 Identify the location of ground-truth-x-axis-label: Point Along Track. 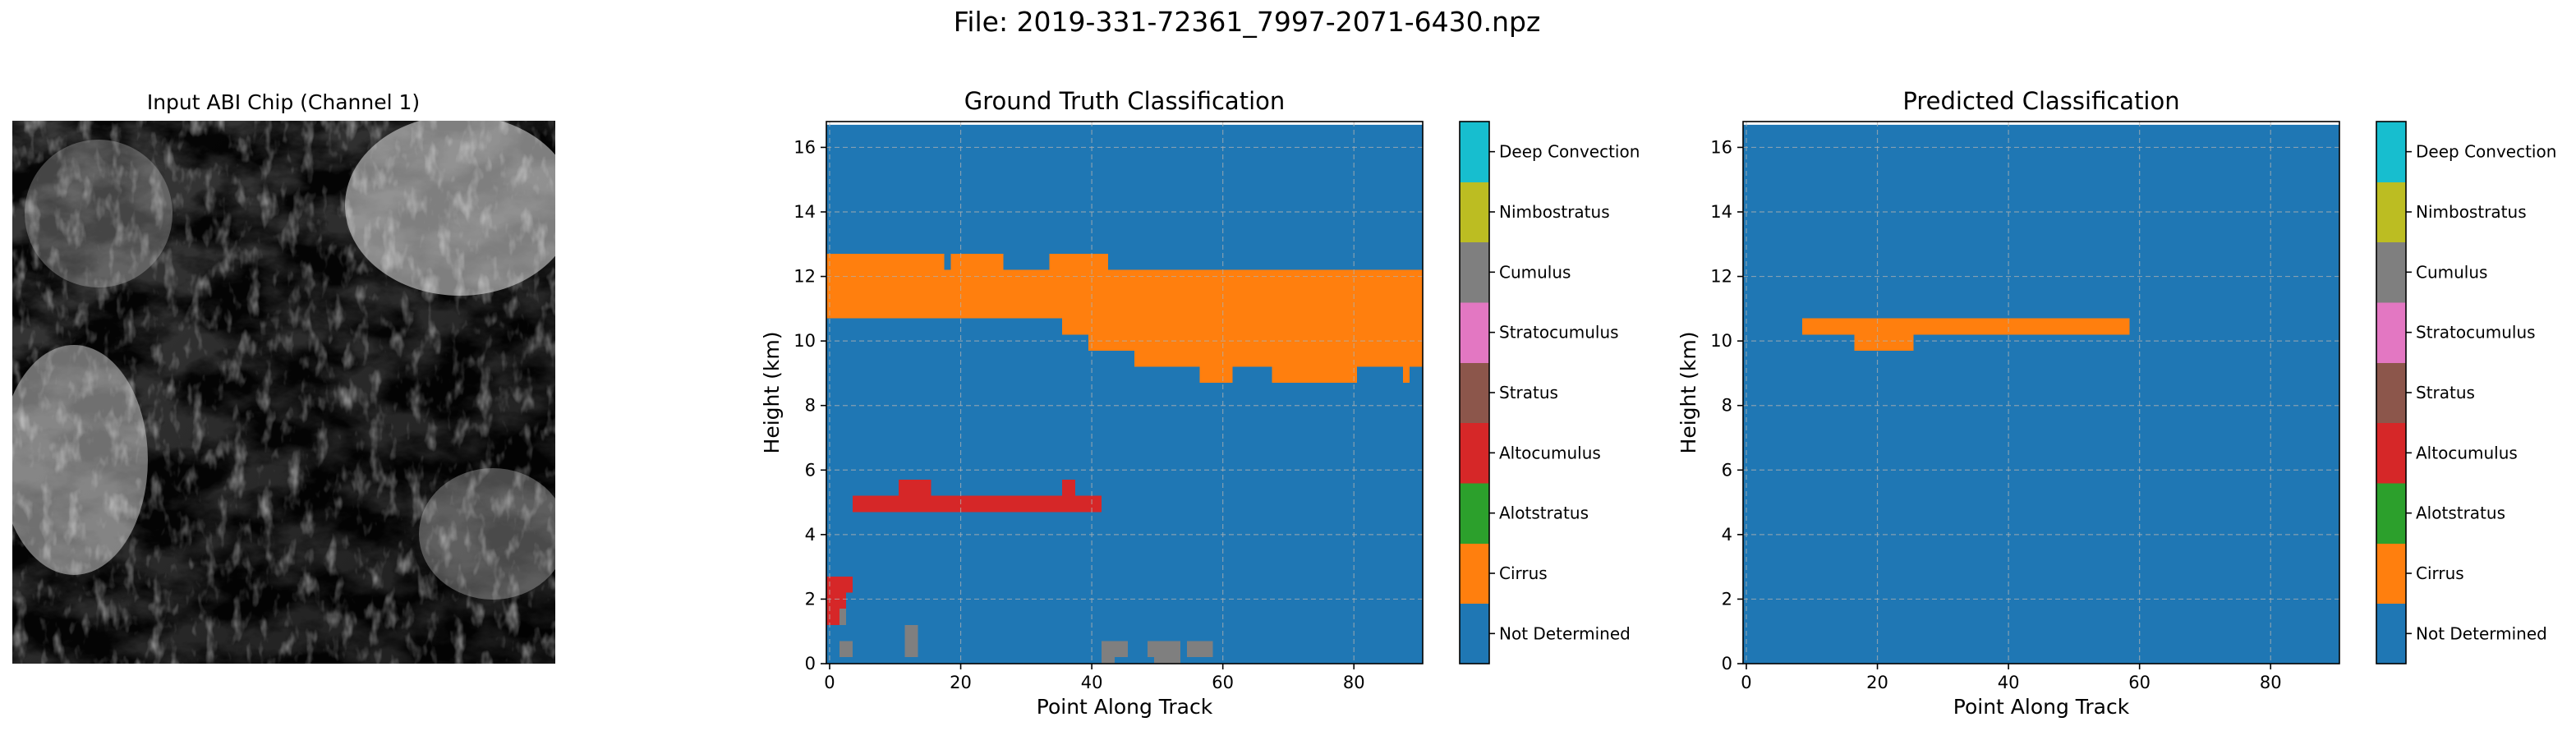
(1125, 707).